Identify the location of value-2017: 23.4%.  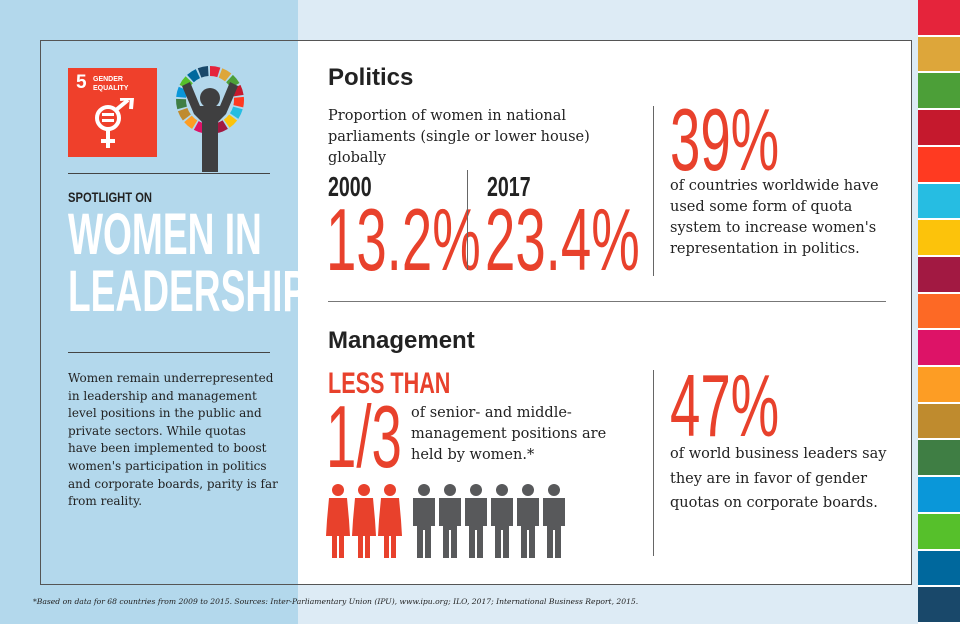
(562, 239).